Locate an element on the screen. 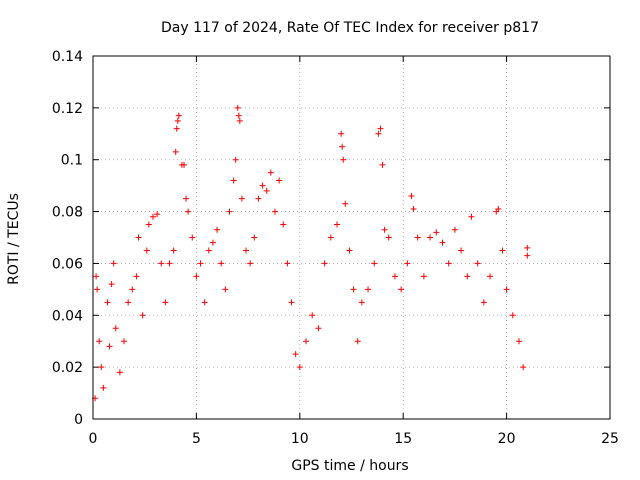  x-tick-label: 15 is located at coordinates (403, 439).